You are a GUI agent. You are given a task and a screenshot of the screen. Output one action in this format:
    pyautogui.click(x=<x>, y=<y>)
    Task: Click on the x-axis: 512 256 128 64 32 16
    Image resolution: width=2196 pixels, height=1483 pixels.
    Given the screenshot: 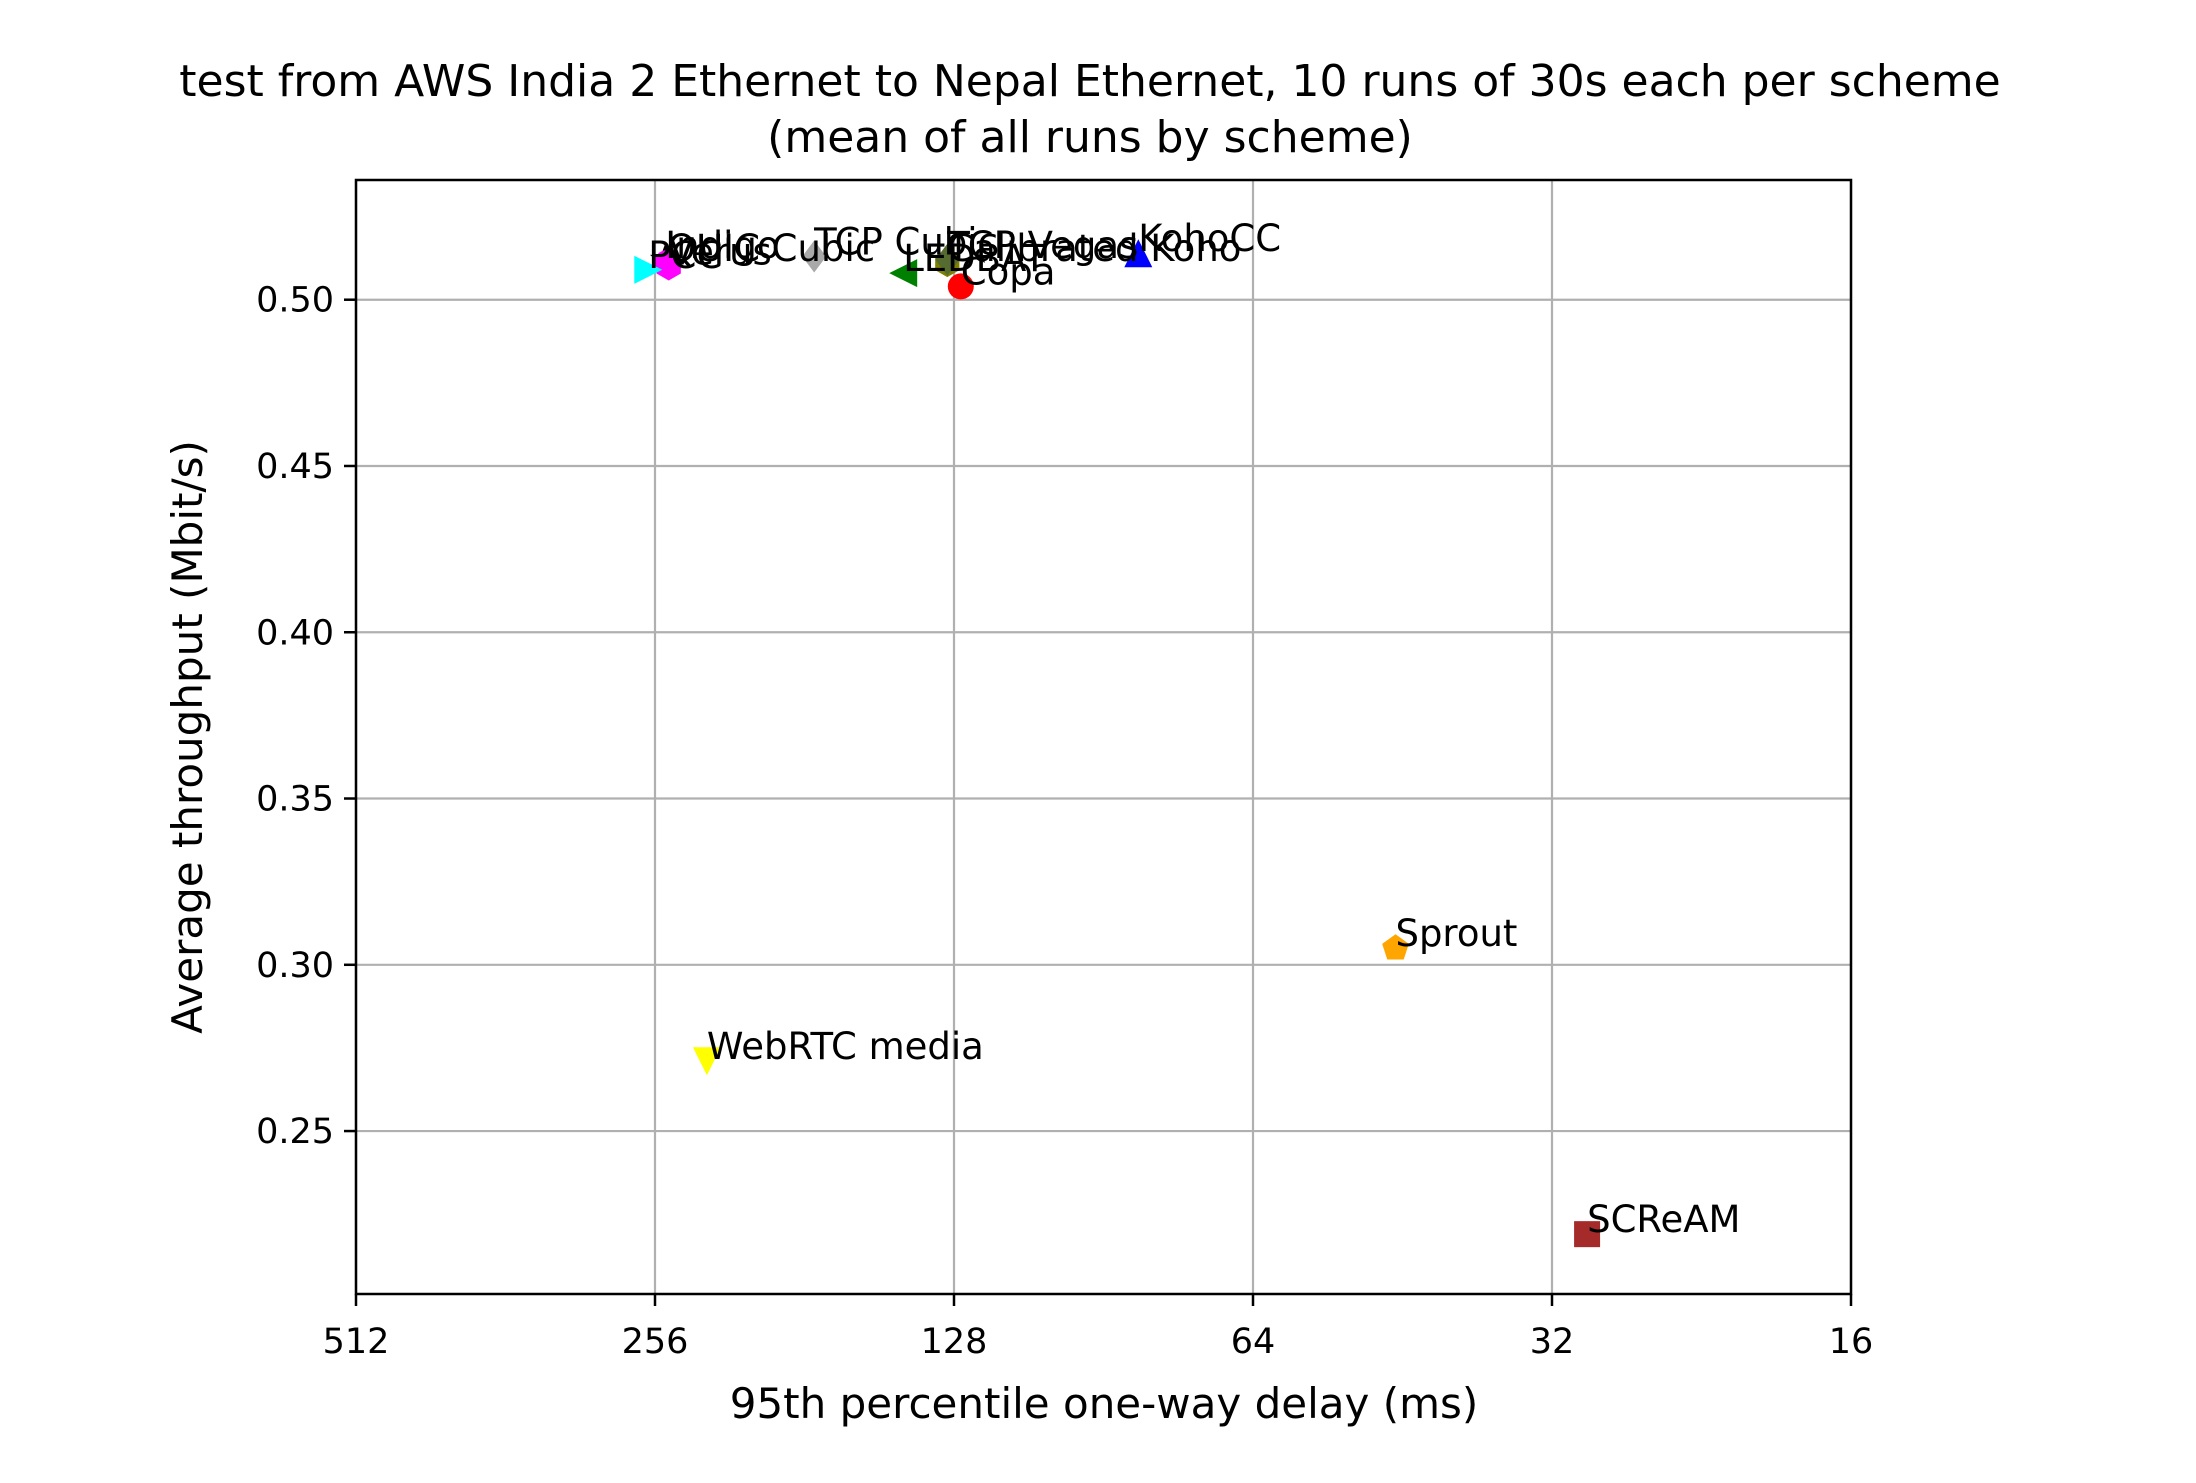 What is the action you would take?
    pyautogui.click(x=1098, y=1328)
    